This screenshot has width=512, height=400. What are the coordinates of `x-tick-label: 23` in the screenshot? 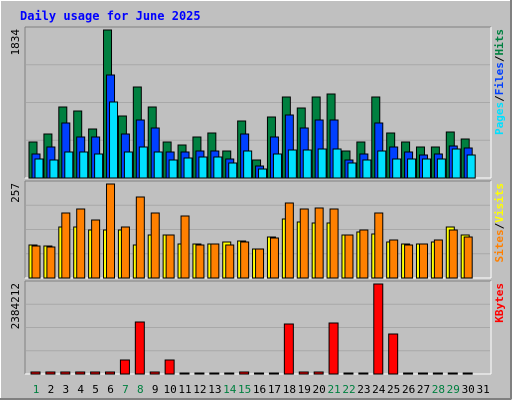 It's located at (363, 389).